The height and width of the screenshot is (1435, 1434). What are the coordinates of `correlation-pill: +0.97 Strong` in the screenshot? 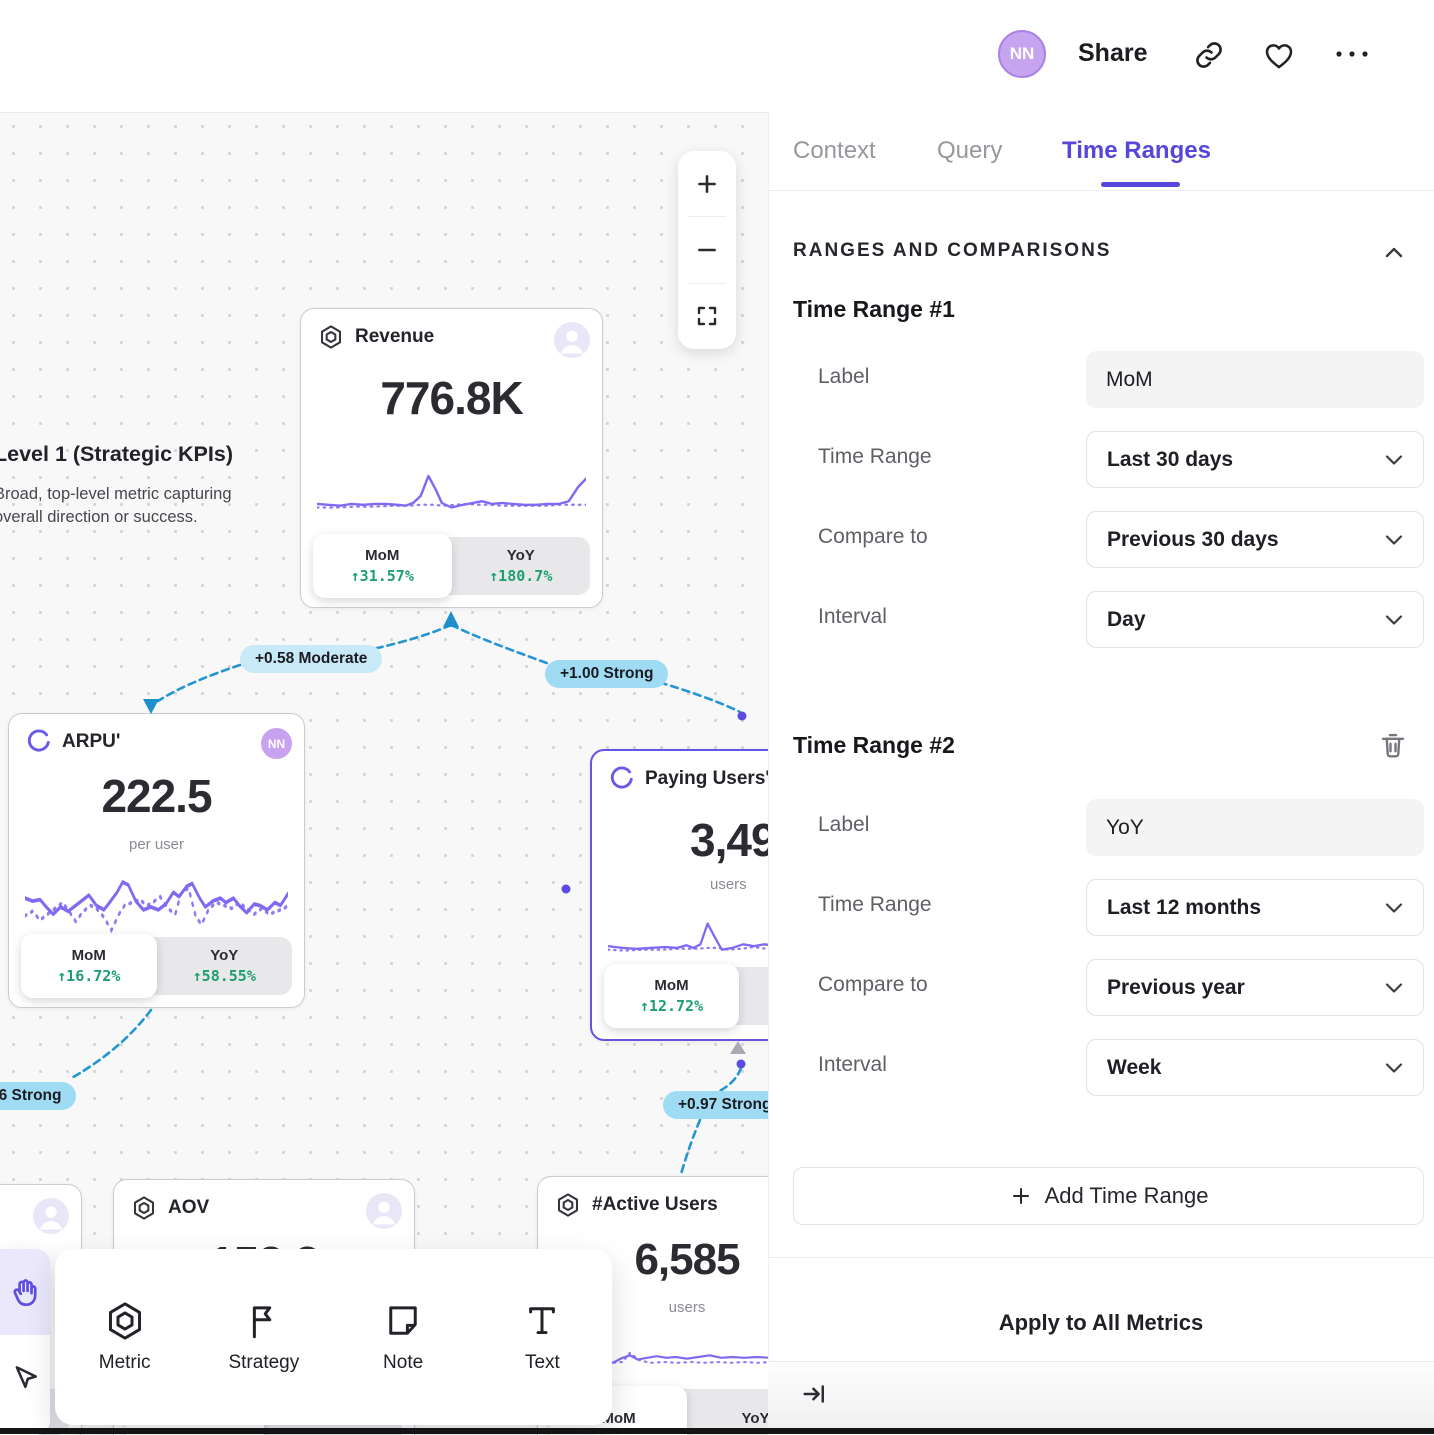 It's located at (715, 1105).